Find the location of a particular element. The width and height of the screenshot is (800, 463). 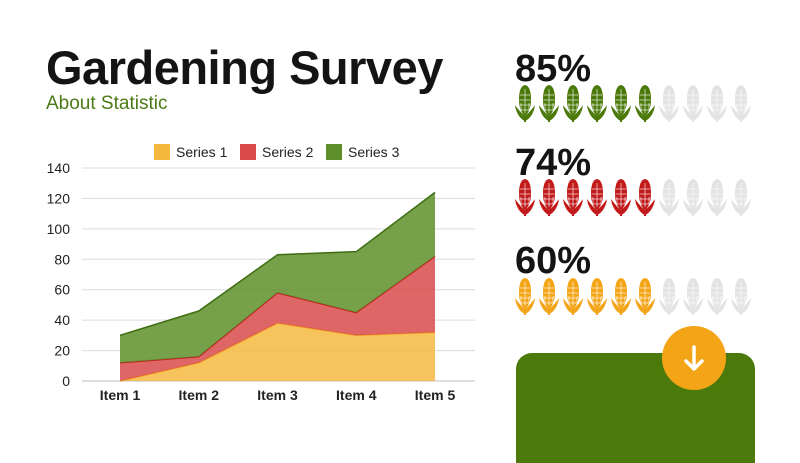

y-tick-label: 60 is located at coordinates (62, 290).